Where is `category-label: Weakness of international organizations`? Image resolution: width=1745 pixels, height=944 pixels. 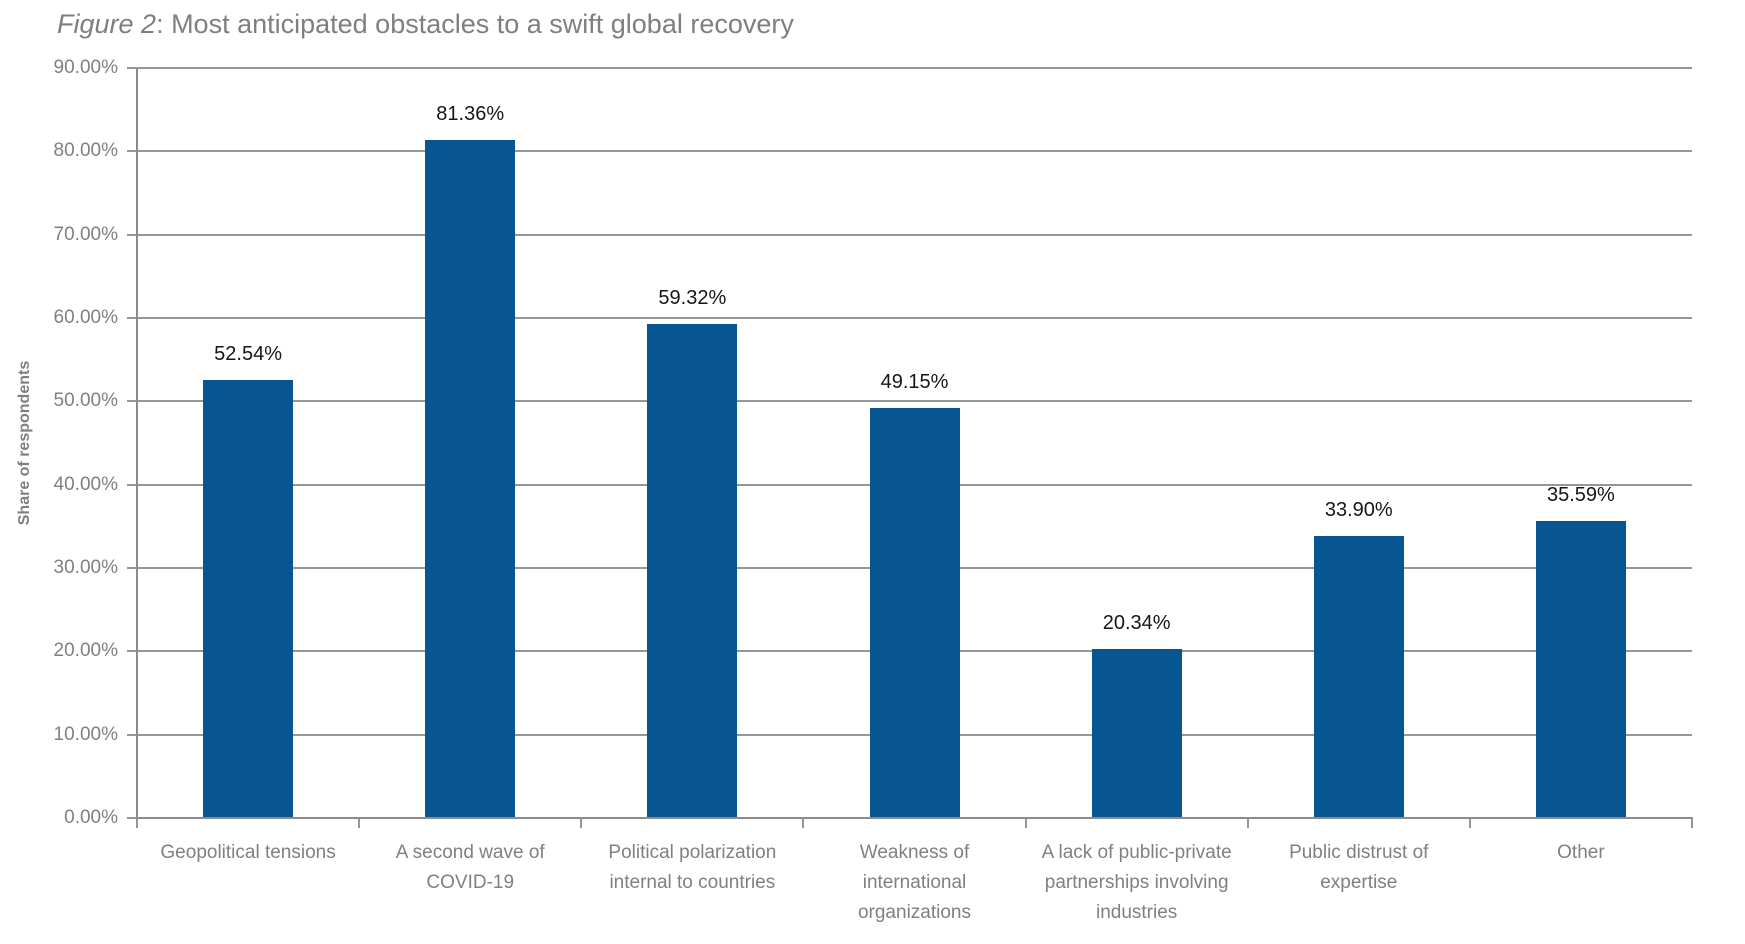
category-label: Weakness of international organizations is located at coordinates (914, 882).